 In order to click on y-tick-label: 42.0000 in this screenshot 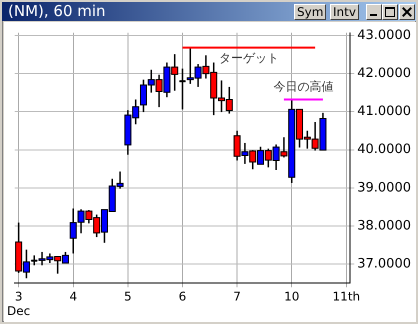, I will do `click(384, 73)`.